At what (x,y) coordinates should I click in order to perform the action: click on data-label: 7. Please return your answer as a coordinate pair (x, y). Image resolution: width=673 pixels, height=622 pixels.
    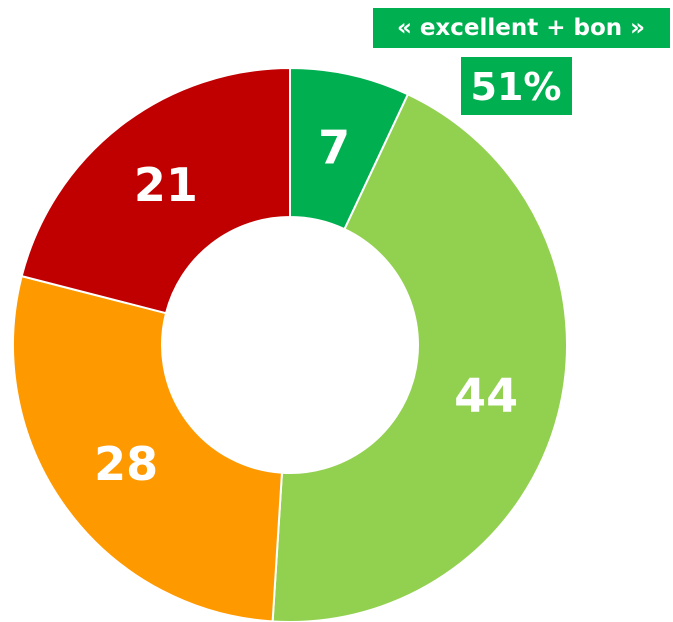
    Looking at the image, I should click on (334, 147).